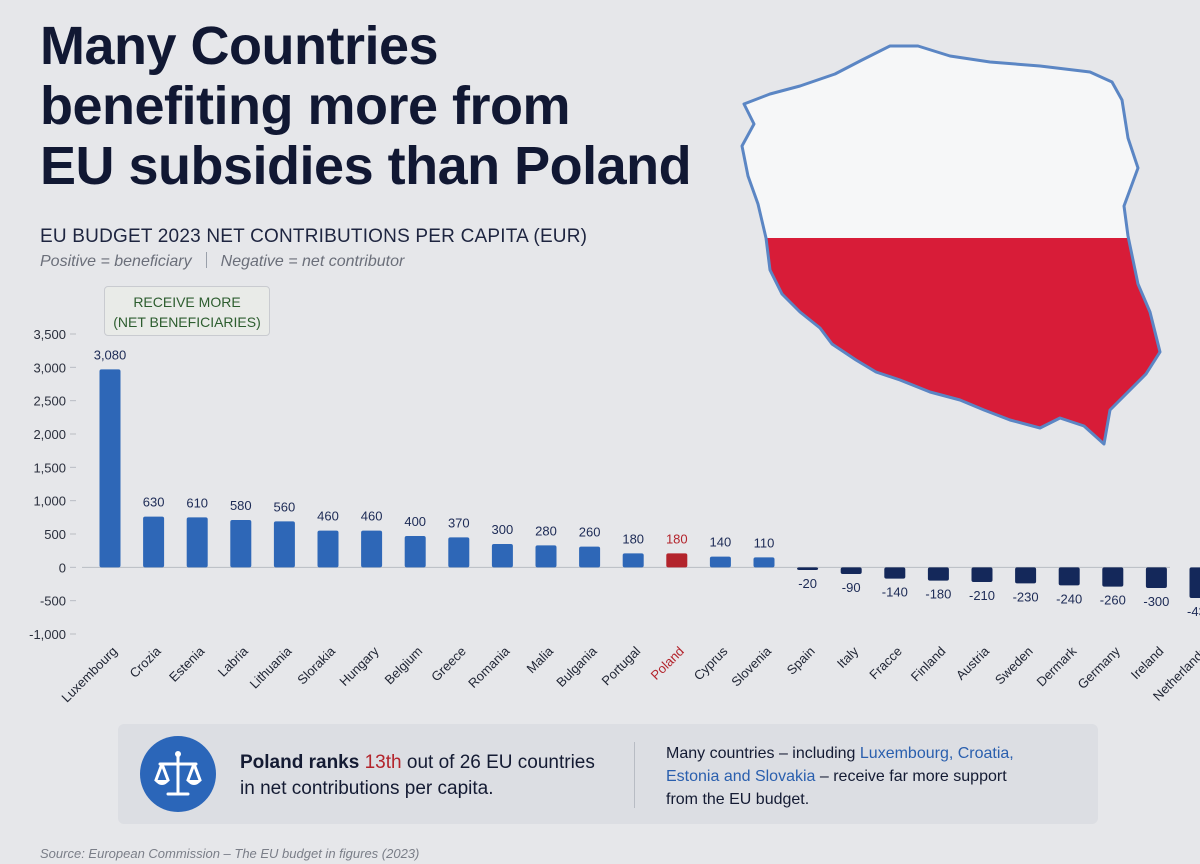  I want to click on scales-icon, so click(178, 773).